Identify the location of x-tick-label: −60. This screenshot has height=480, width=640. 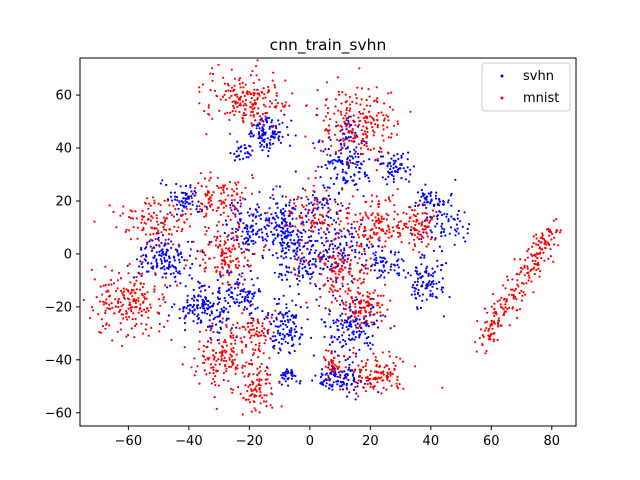
(128, 441).